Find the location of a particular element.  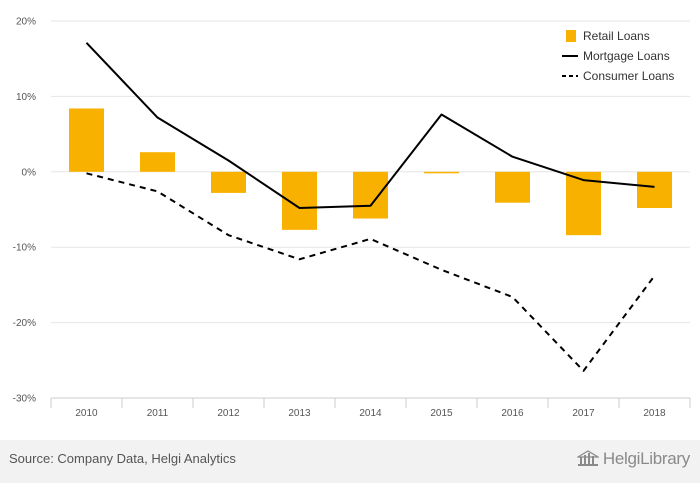

x-tick-label: 2012 is located at coordinates (228, 413).